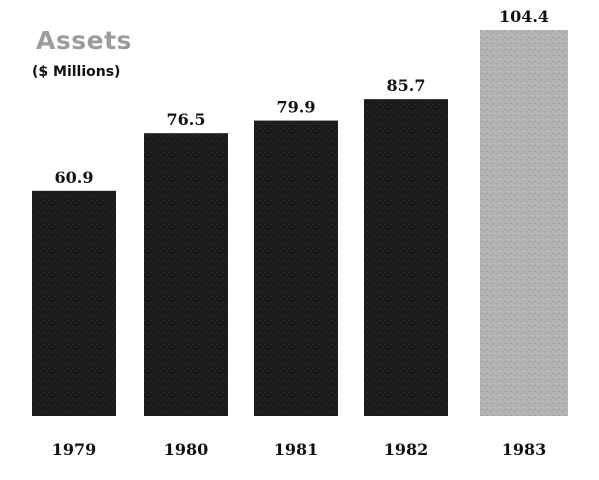 This screenshot has height=480, width=599. Describe the element at coordinates (296, 268) in the screenshot. I see `bar-1981` at that location.